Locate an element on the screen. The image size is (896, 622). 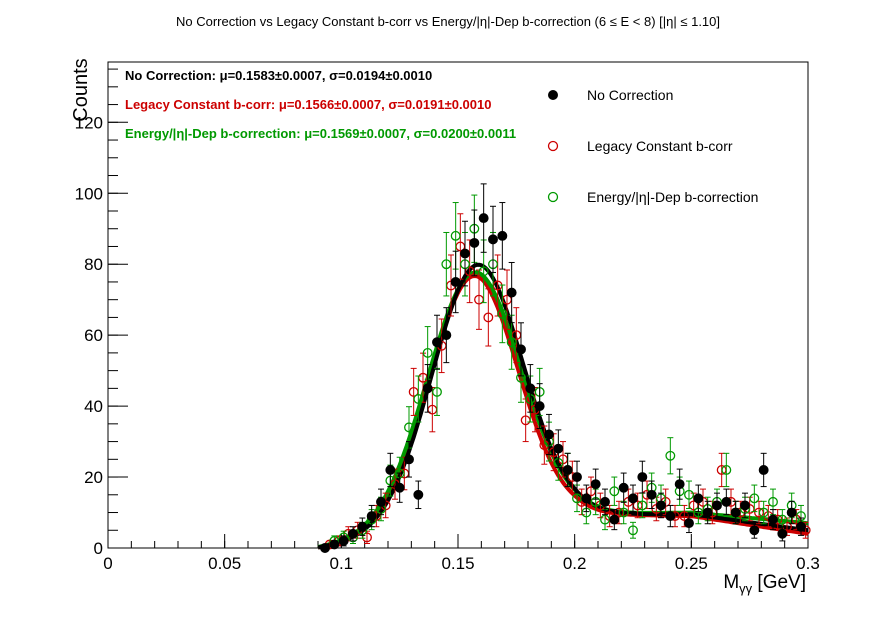
fit-result-mu: 0.1566±0.0007 is located at coordinates (337, 104).